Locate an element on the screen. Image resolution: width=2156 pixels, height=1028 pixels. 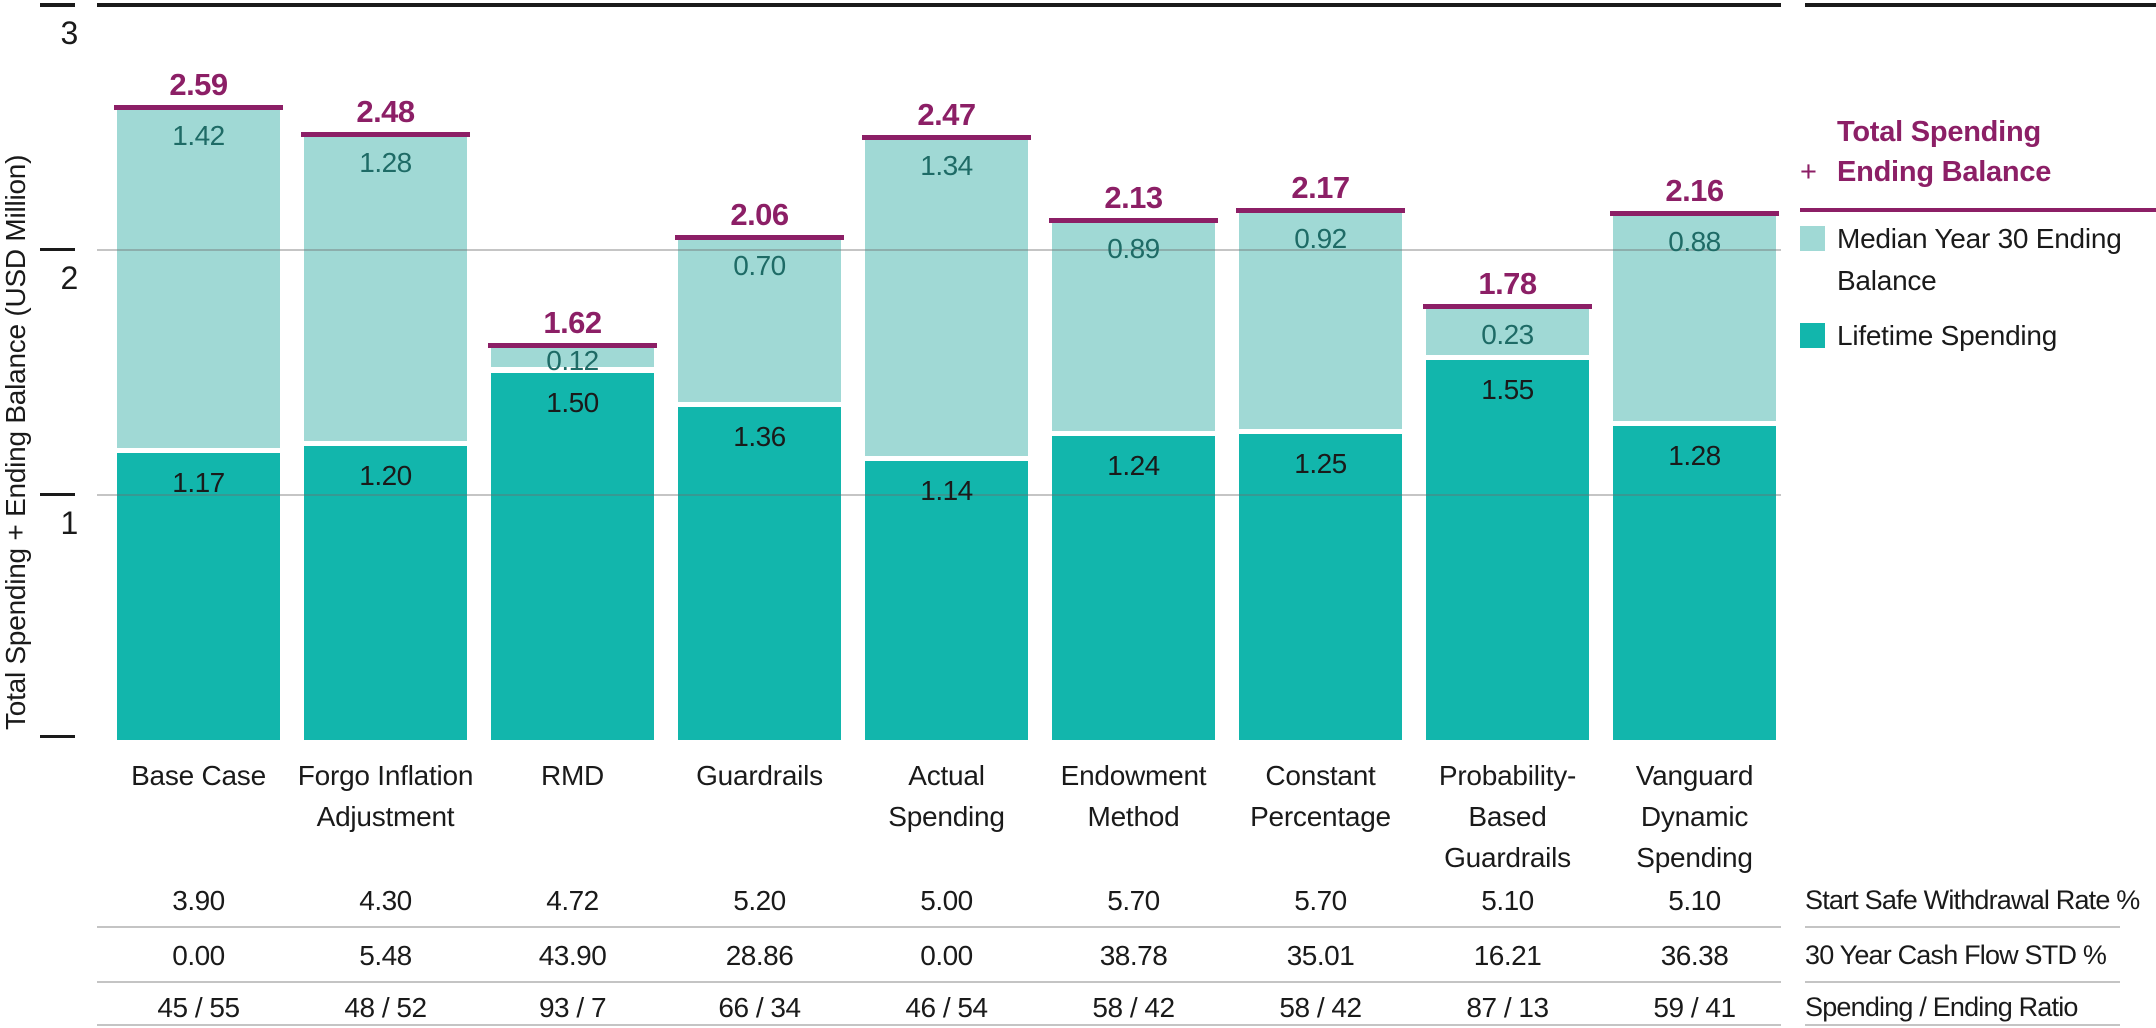
y-tick-label: 3 is located at coordinates (69, 33).